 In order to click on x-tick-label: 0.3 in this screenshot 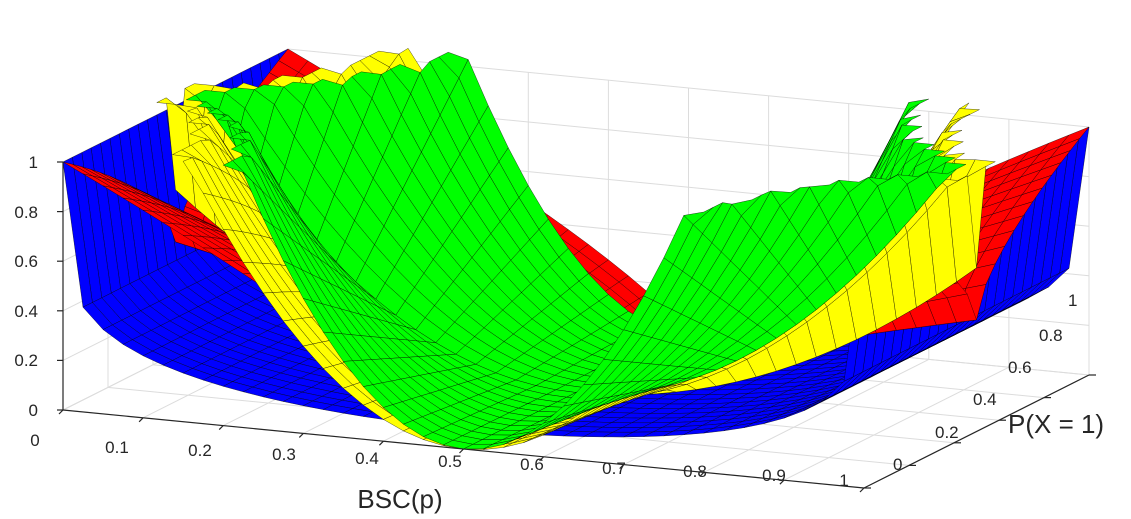, I will do `click(284, 454)`.